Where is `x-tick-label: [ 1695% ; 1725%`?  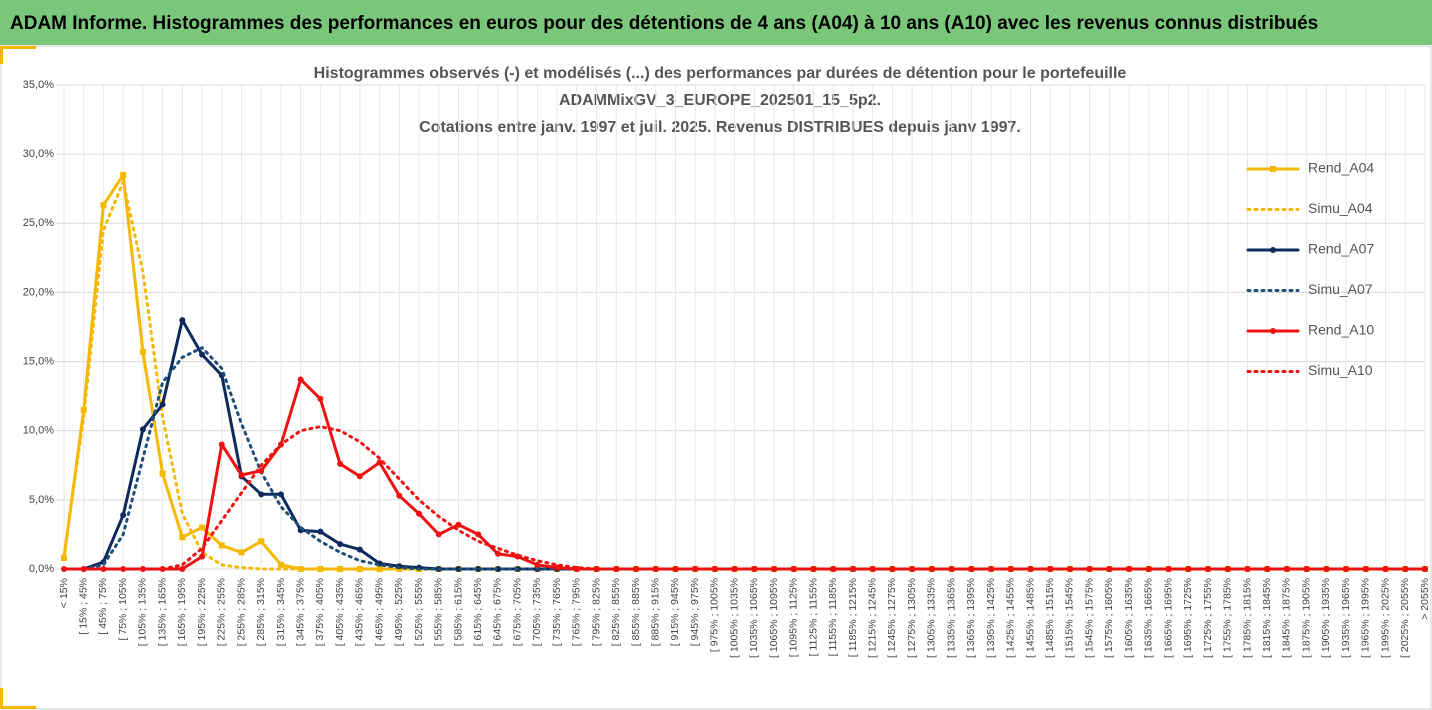
x-tick-label: [ 1695% ; 1725% is located at coordinates (1188, 618).